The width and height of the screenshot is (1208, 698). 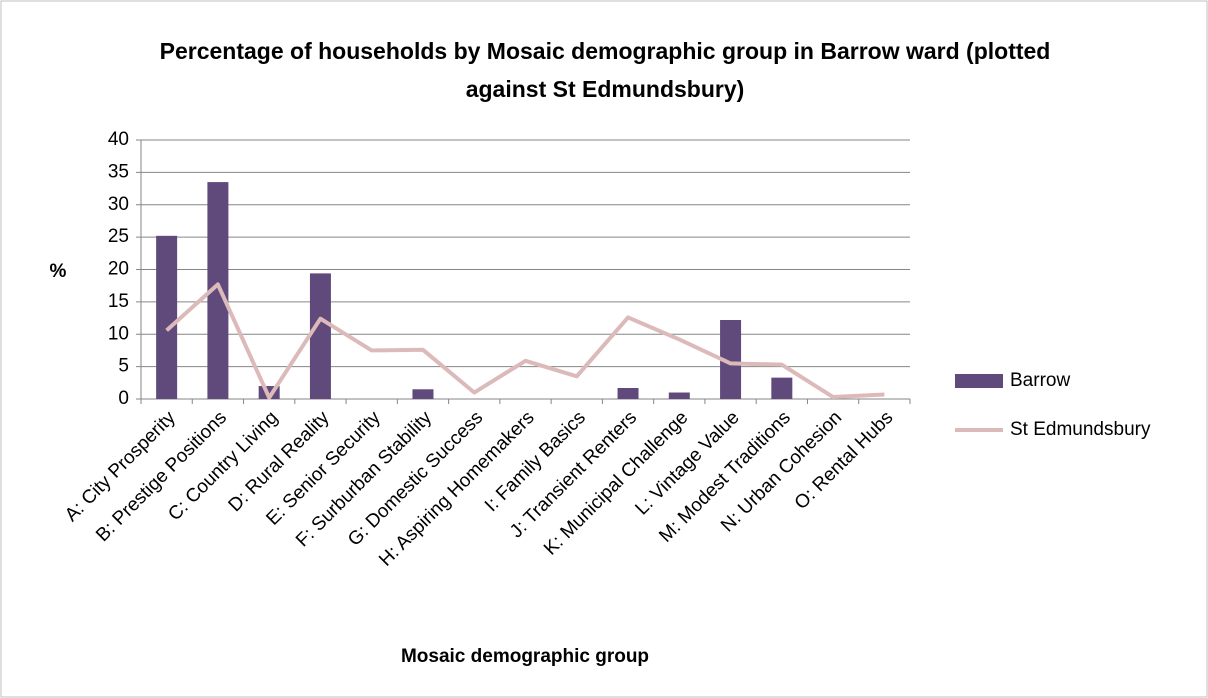 What do you see at coordinates (123, 366) in the screenshot?
I see `y-tick-label: 5` at bounding box center [123, 366].